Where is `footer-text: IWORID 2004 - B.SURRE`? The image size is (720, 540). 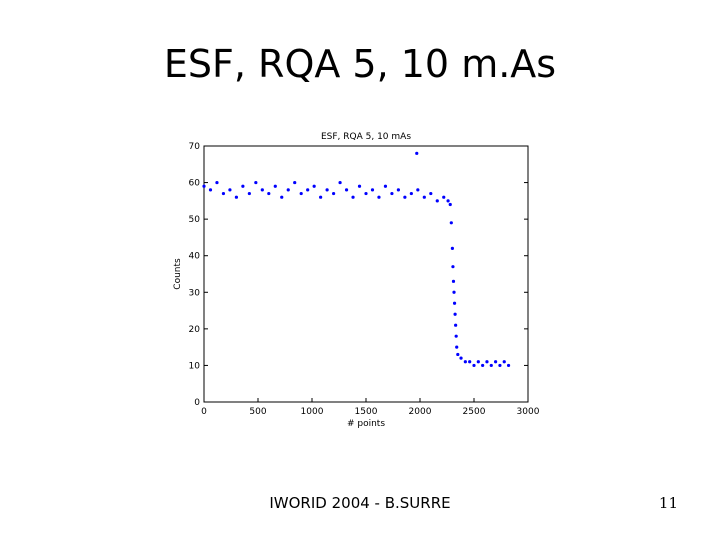 footer-text: IWORID 2004 - B.SURRE is located at coordinates (360, 503).